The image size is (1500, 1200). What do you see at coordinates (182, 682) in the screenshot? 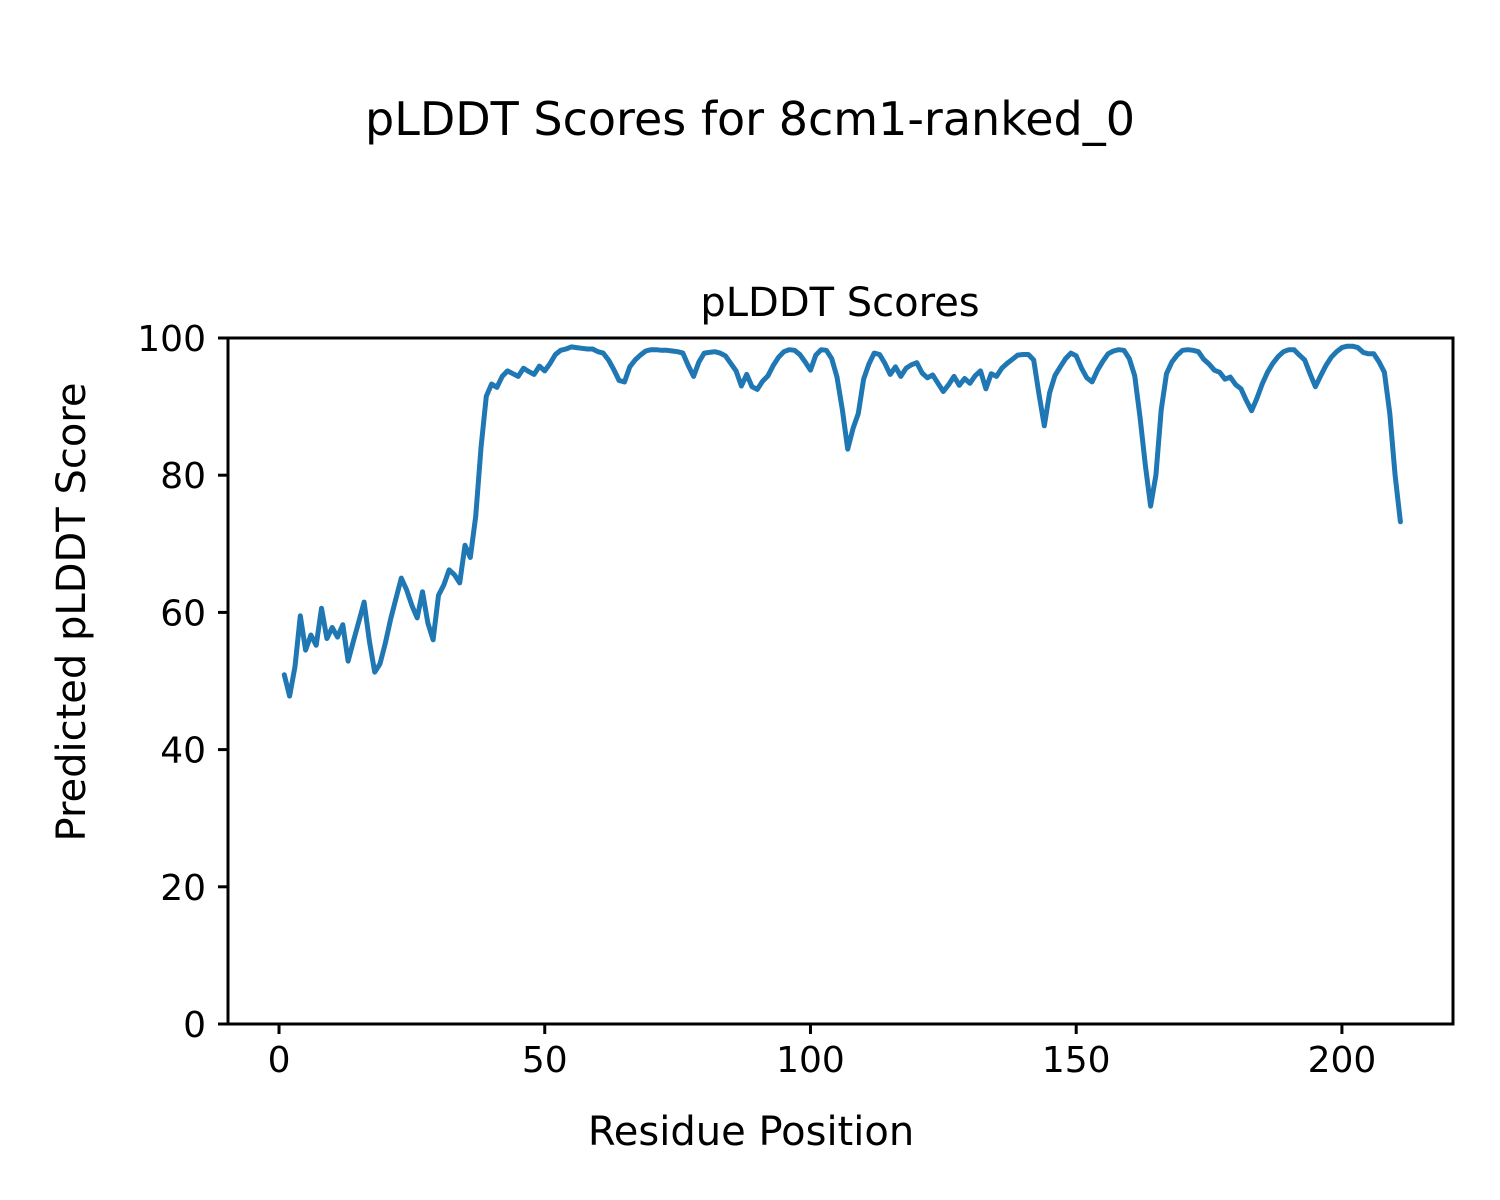
I see `y-axis-ticks: 0 20 40 60 80 100` at bounding box center [182, 682].